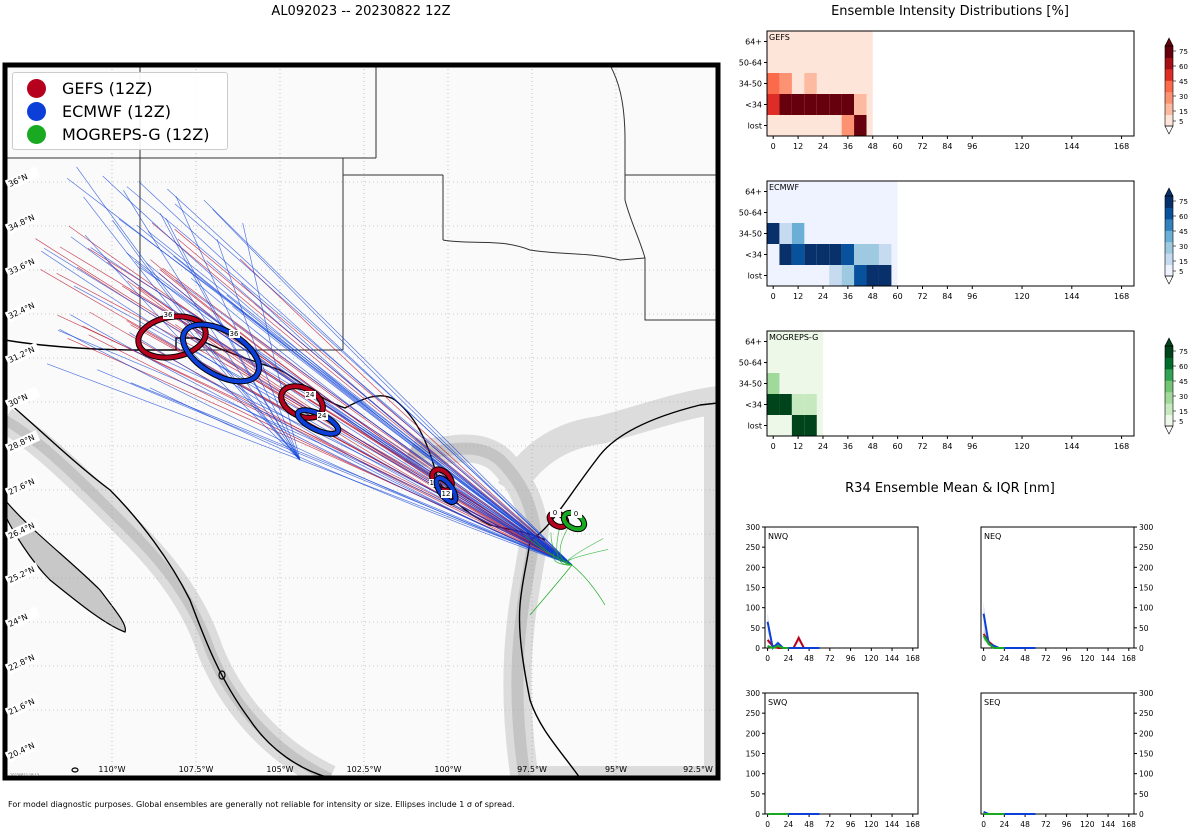 The height and width of the screenshot is (840, 1200). I want to click on r34-ytick-label: 100, so click(753, 608).